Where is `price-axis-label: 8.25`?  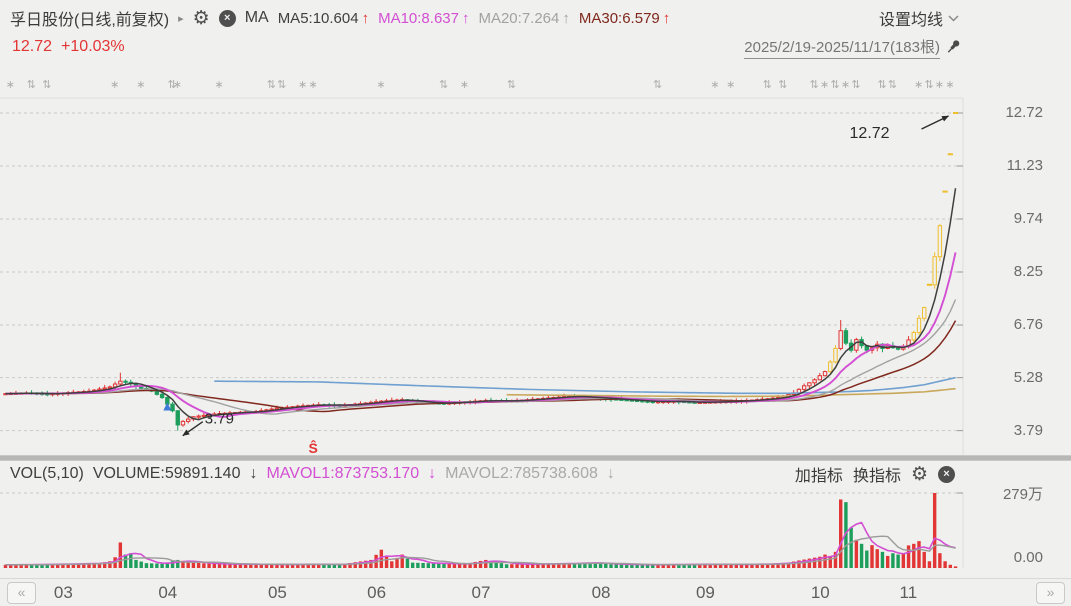 price-axis-label: 8.25 is located at coordinates (1028, 271).